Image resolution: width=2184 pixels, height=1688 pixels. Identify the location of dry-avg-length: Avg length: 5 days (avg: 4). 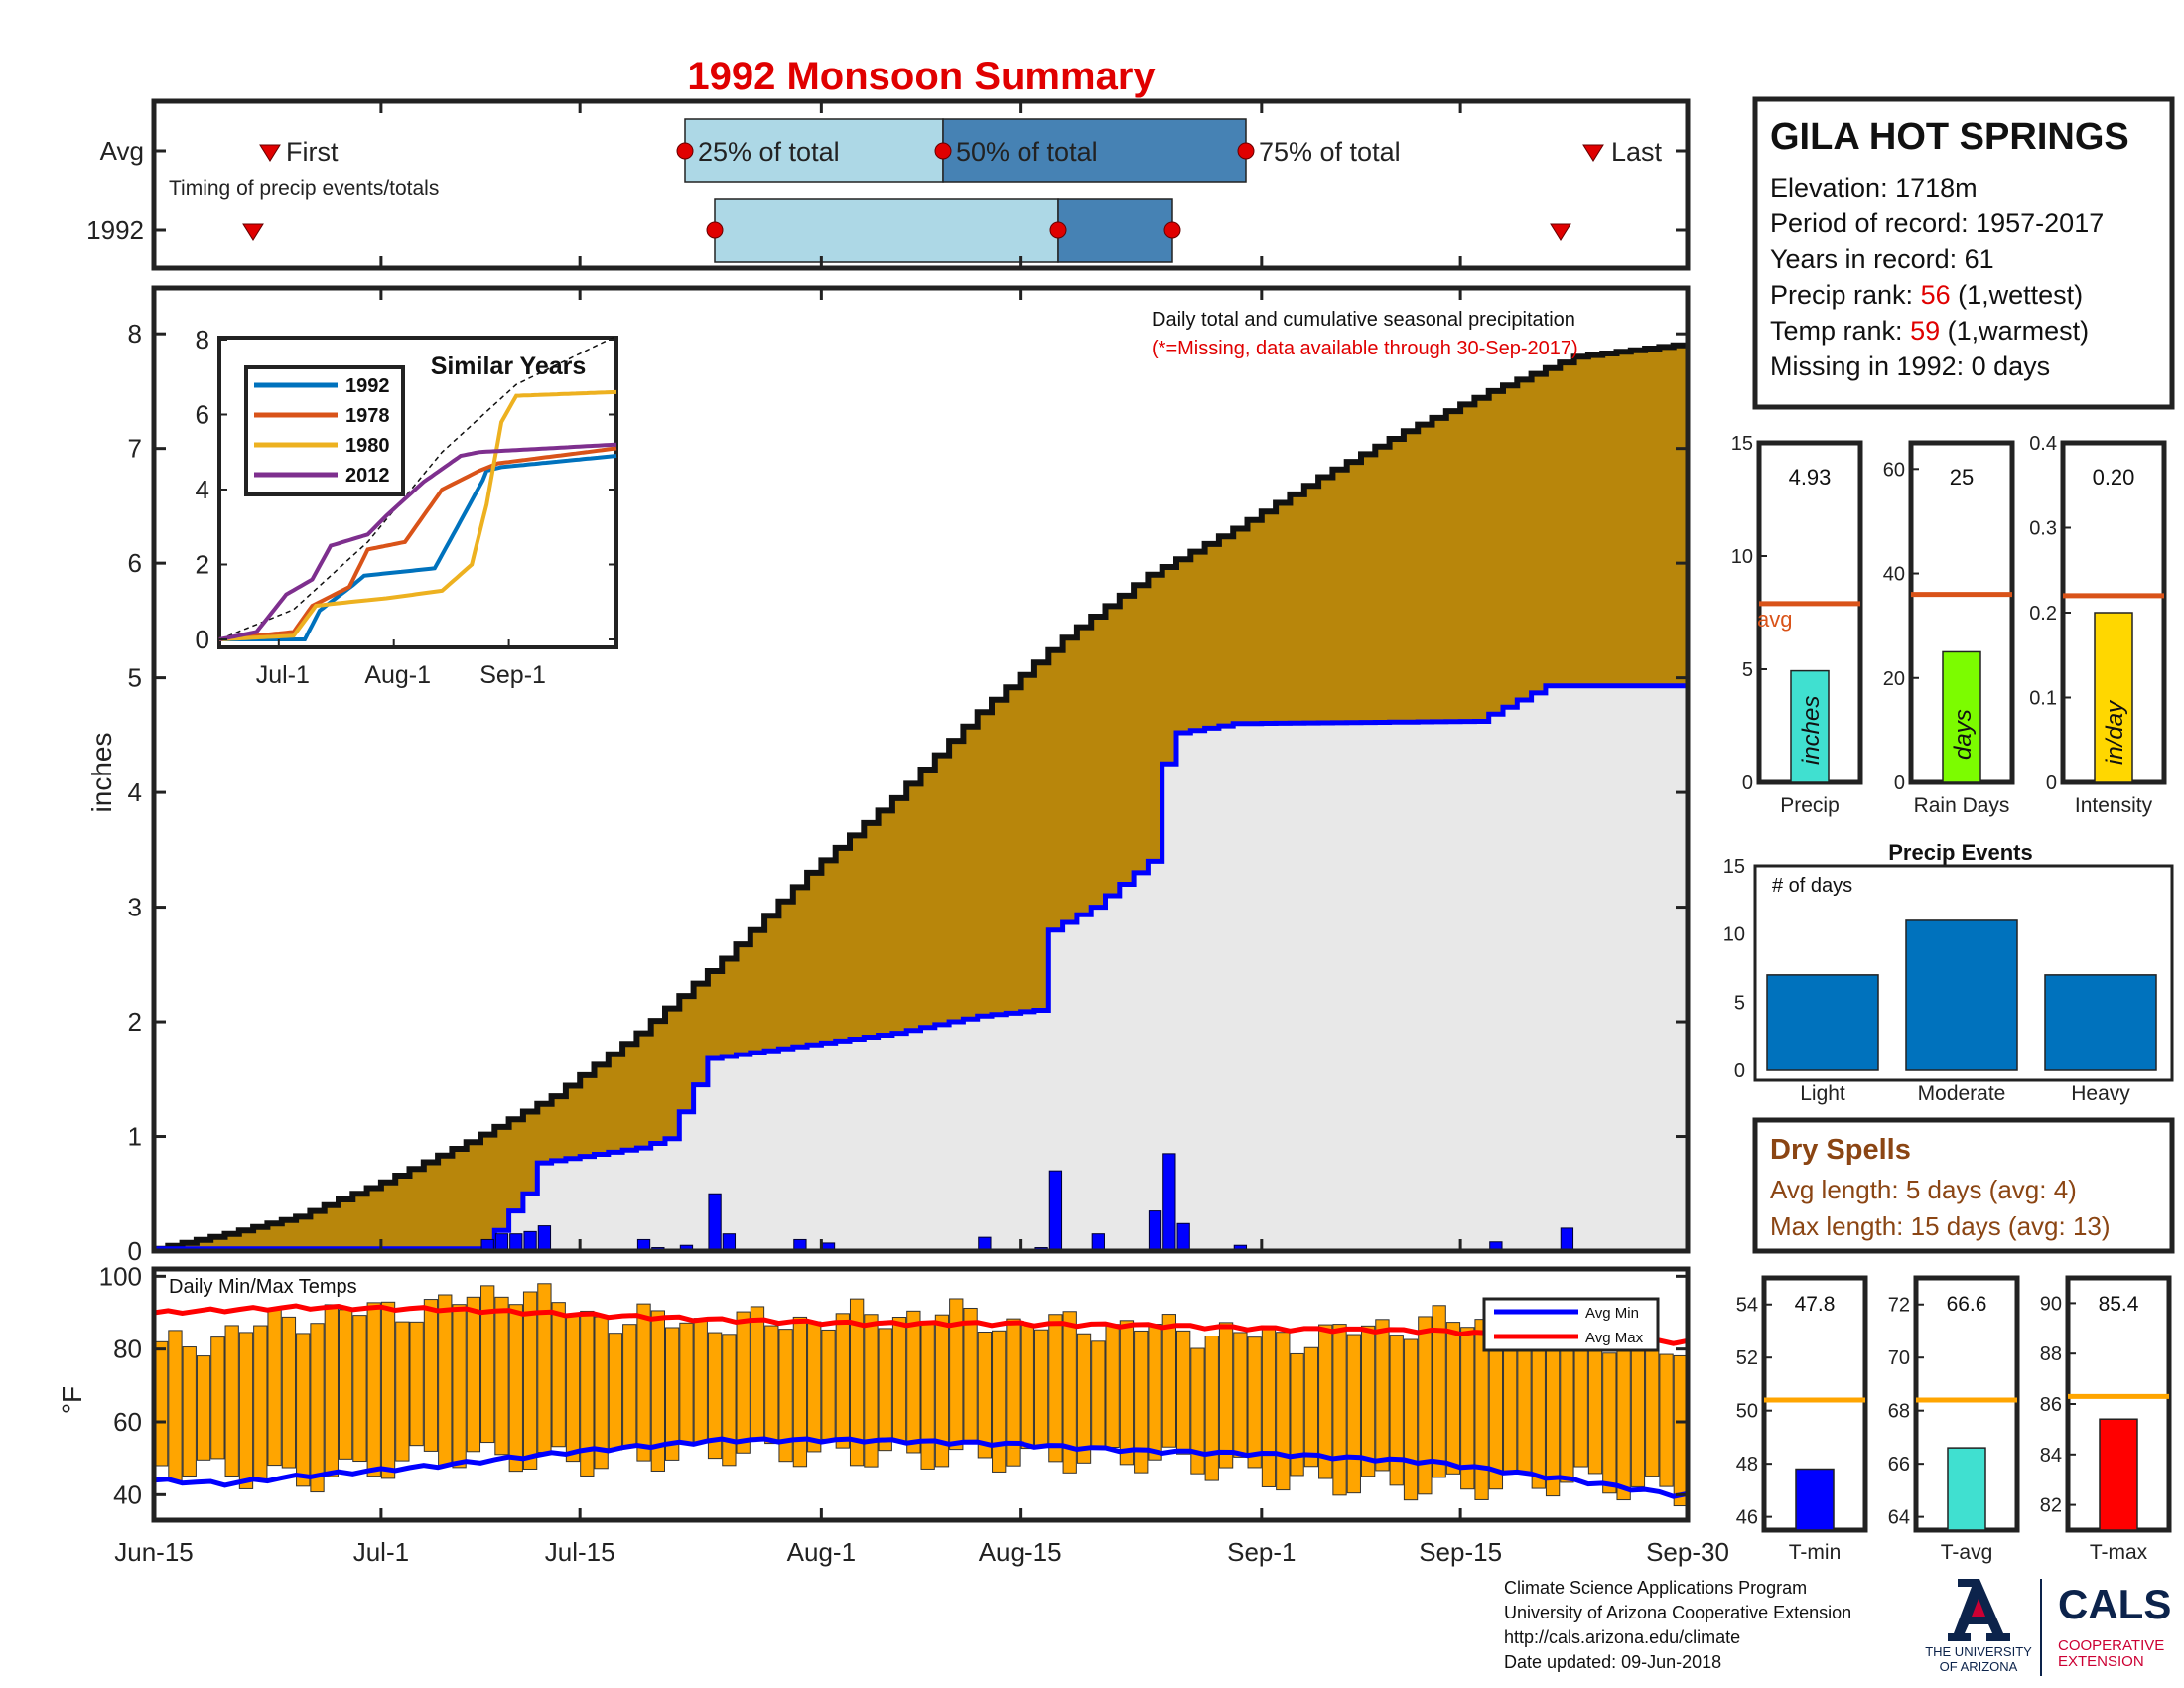
(1923, 1189).